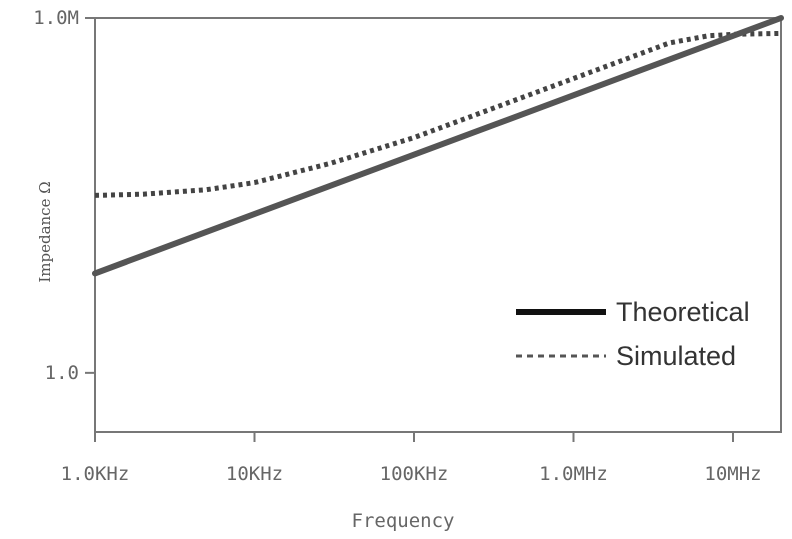 This screenshot has width=792, height=539. I want to click on x-axis-ticks: 1.0KHz 10KHz 100KHz 1.0MHz 10MHz, so click(411, 458).